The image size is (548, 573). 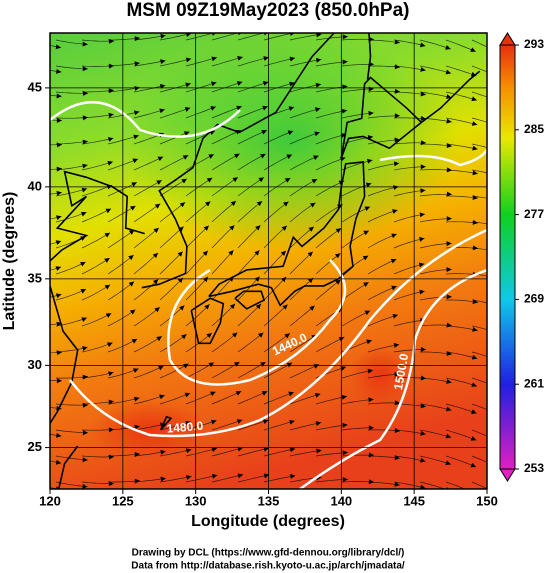 What do you see at coordinates (50, 500) in the screenshot?
I see `x-tick-label: 120` at bounding box center [50, 500].